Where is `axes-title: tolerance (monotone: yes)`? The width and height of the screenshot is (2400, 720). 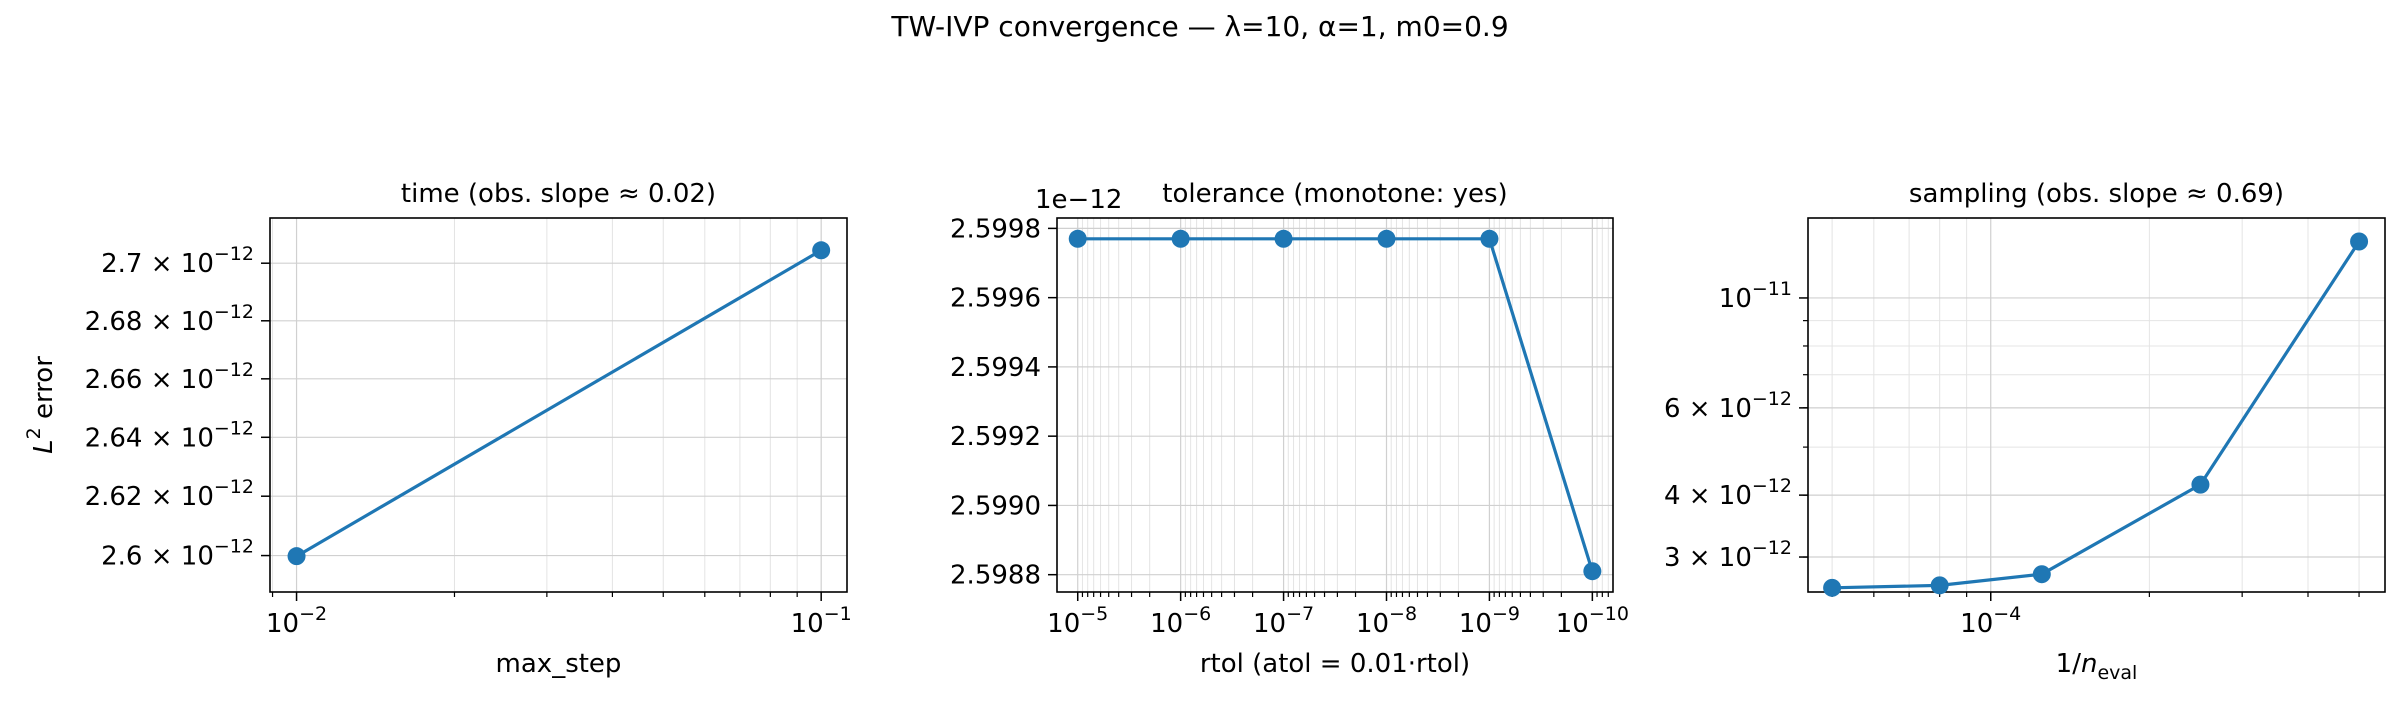 axes-title: tolerance (monotone: yes) is located at coordinates (1334, 194).